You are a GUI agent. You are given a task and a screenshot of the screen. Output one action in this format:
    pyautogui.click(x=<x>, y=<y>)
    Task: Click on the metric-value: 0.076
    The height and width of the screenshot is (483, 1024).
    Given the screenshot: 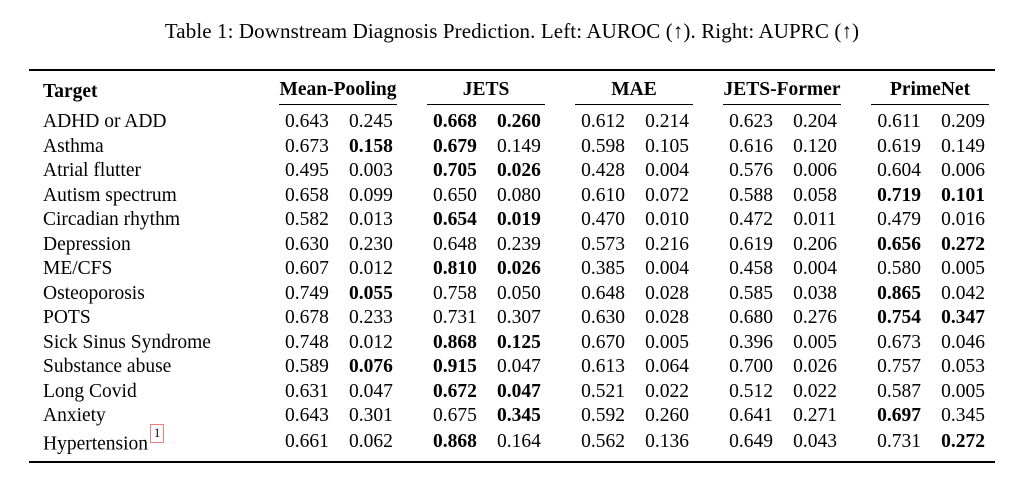 What is the action you would take?
    pyautogui.click(x=371, y=366)
    